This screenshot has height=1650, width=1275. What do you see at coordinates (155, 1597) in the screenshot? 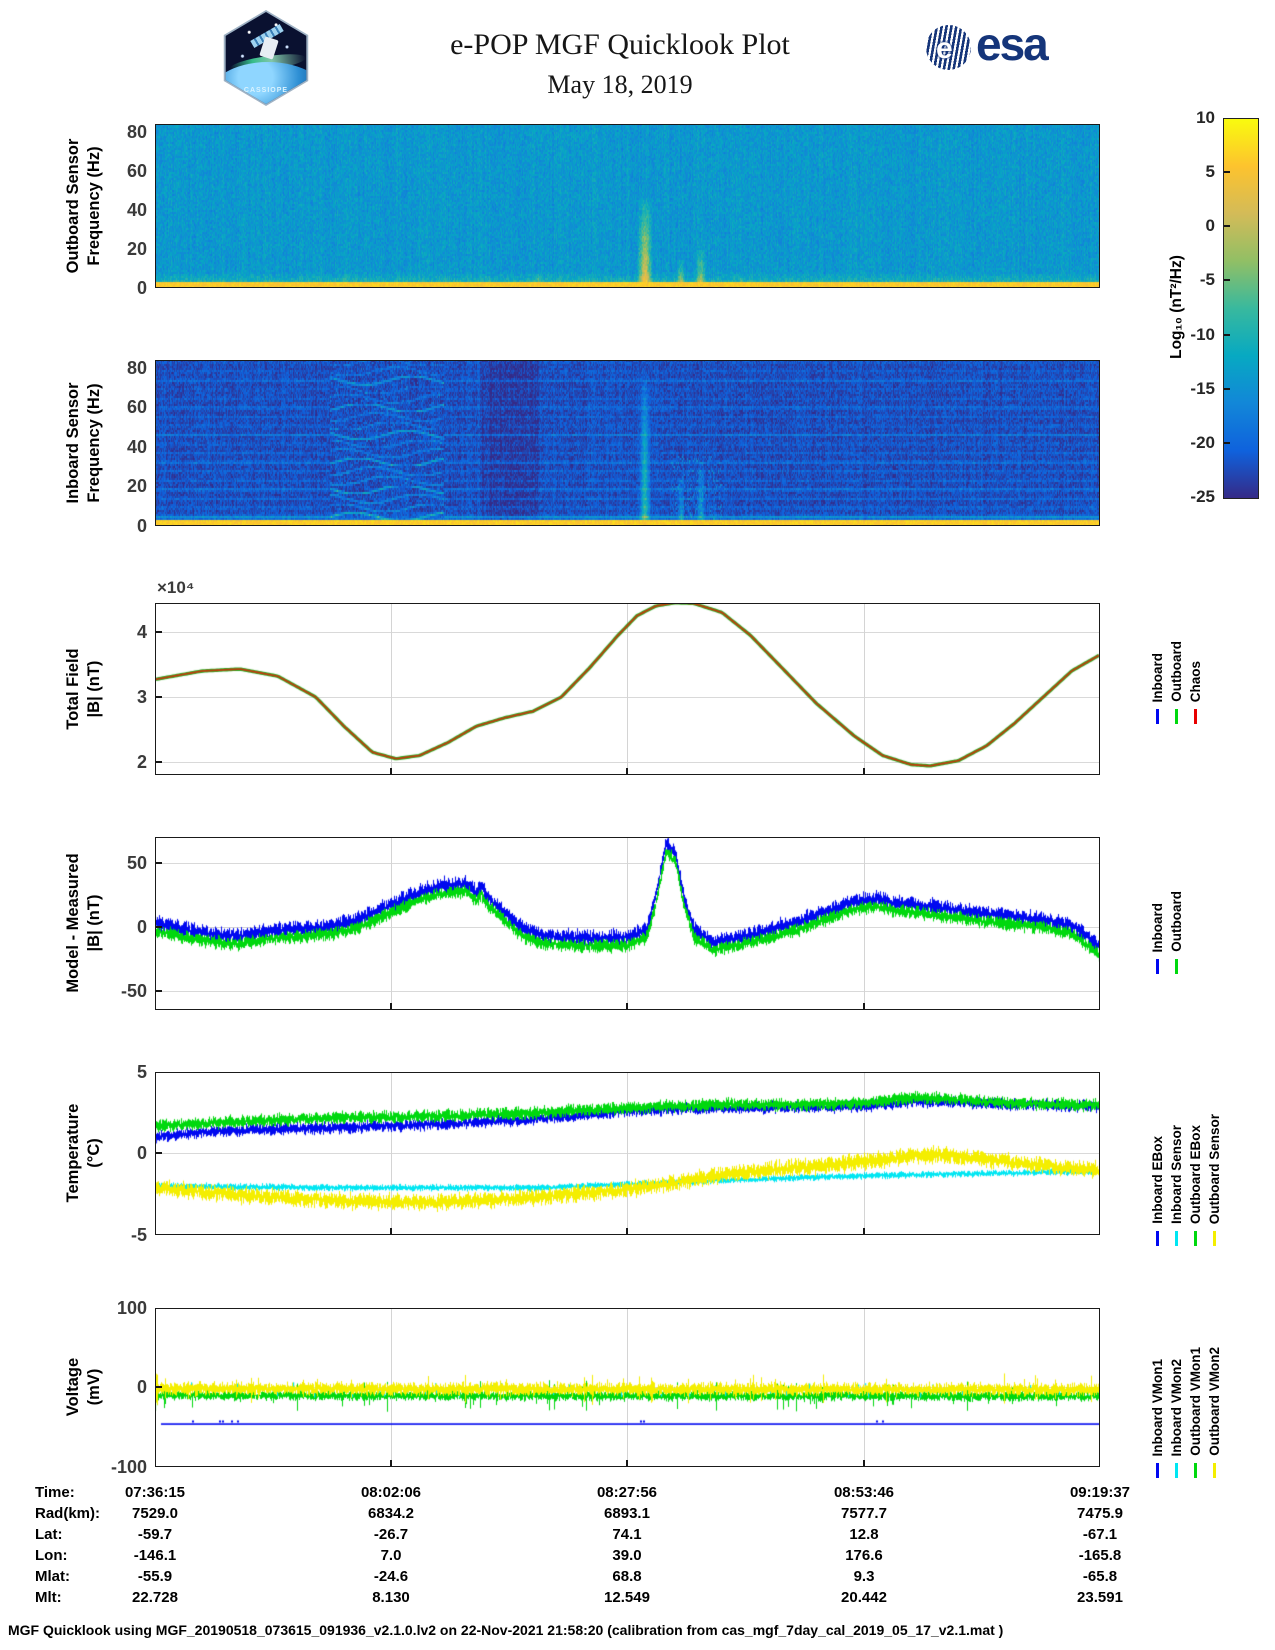
I see `table-cell: 22.728` at bounding box center [155, 1597].